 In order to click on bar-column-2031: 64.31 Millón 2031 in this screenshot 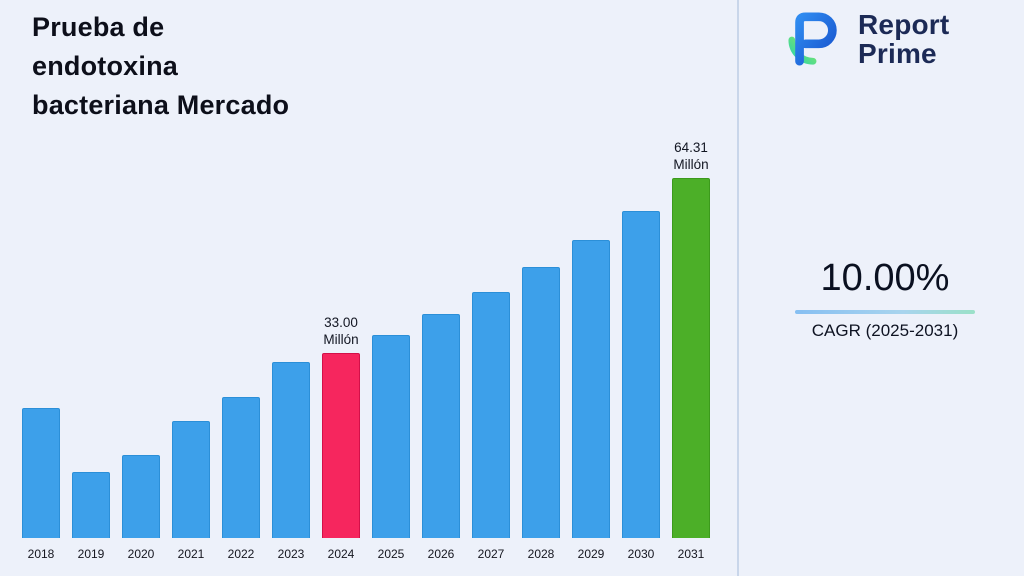, I will do `click(691, 339)`.